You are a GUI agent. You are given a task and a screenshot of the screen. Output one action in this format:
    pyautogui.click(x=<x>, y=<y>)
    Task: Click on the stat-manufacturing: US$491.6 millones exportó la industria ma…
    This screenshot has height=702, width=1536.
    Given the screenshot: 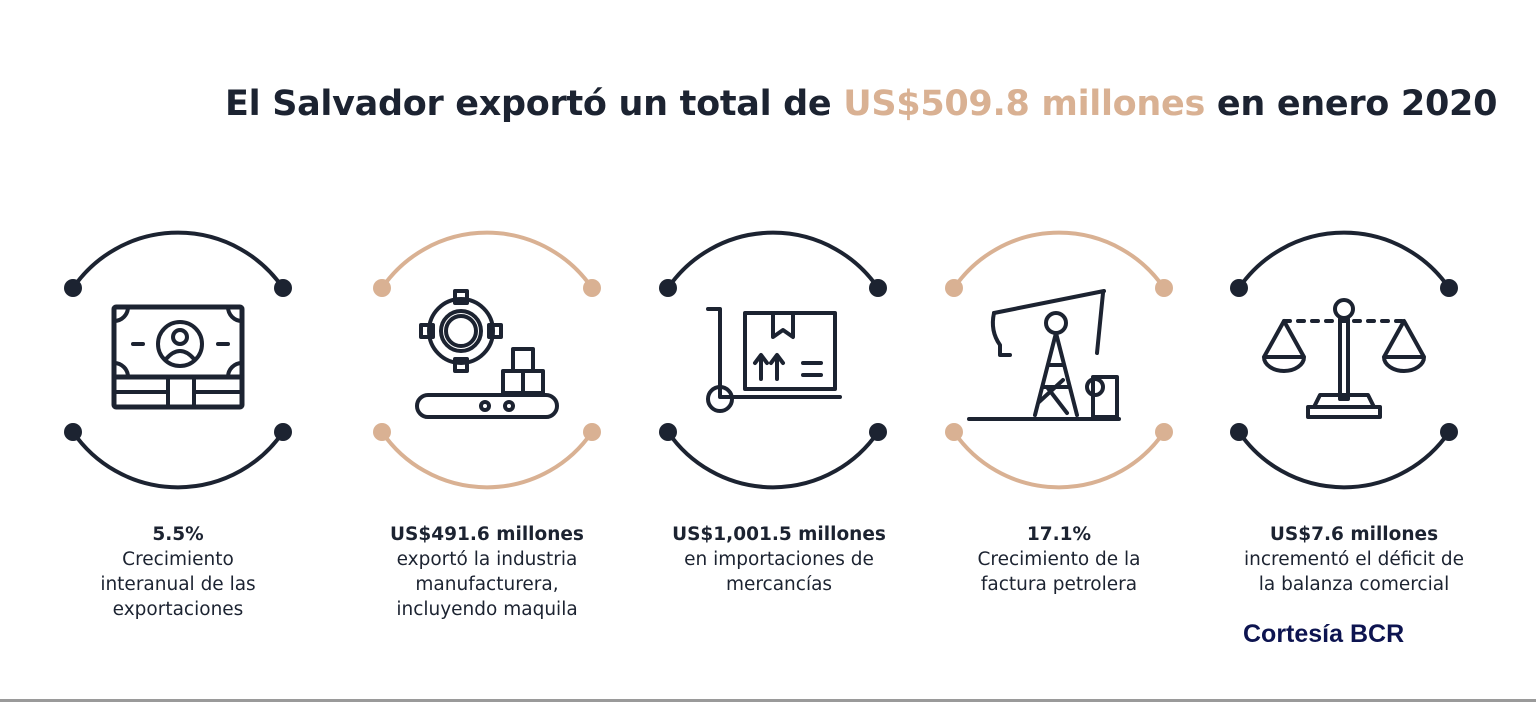 What is the action you would take?
    pyautogui.click(x=487, y=572)
    